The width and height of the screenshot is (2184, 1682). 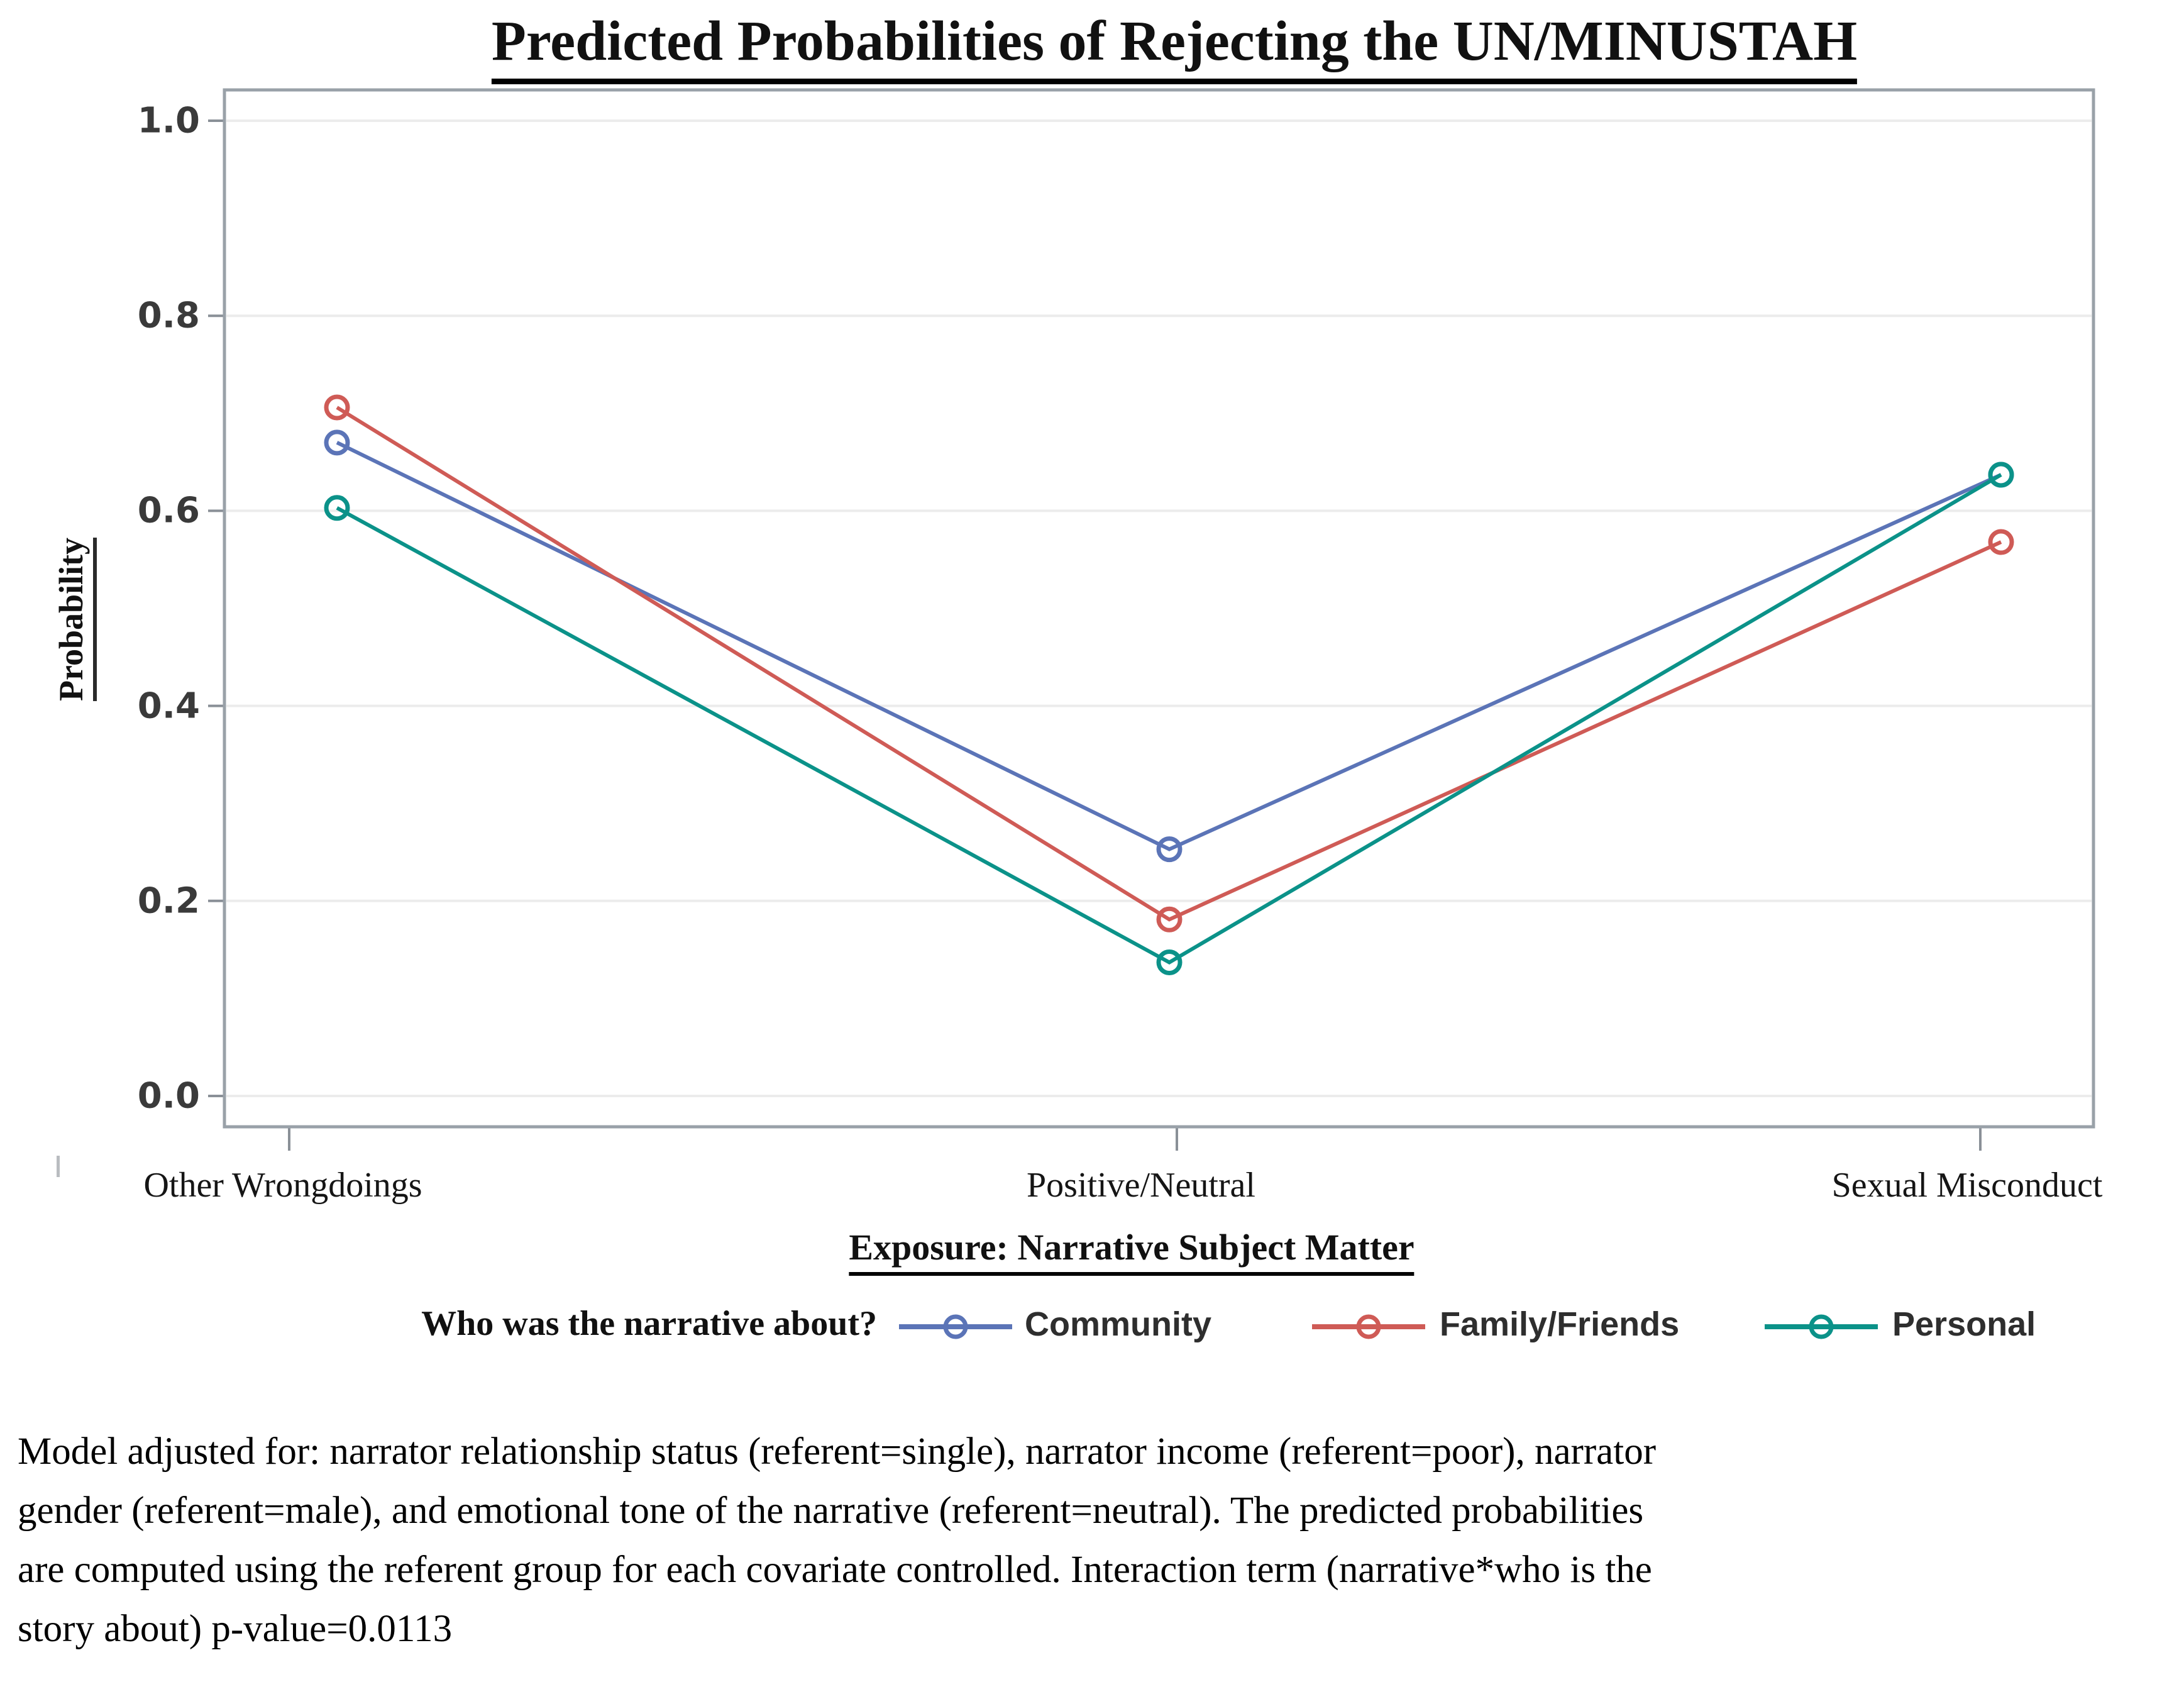 I want to click on y-axis-title: Probability, so click(x=74, y=619).